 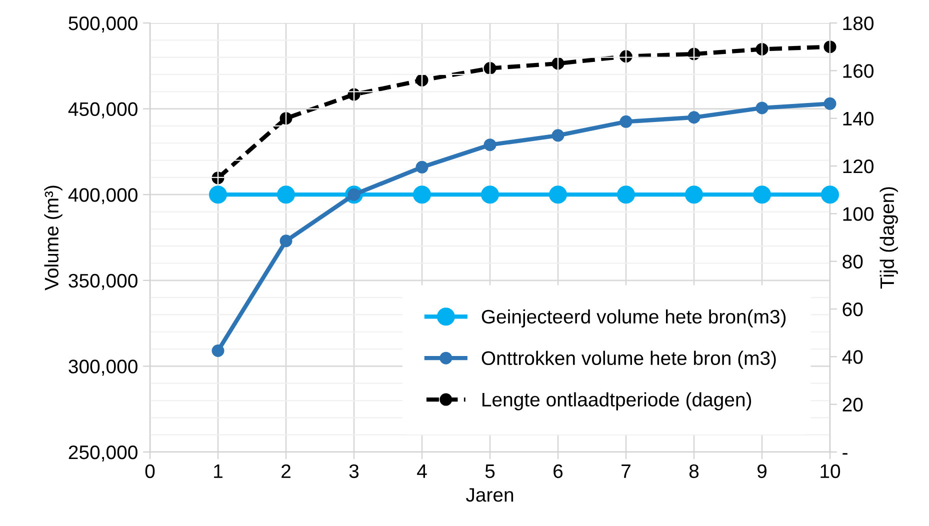 I want to click on y2-tick-label: 100, so click(x=858, y=214).